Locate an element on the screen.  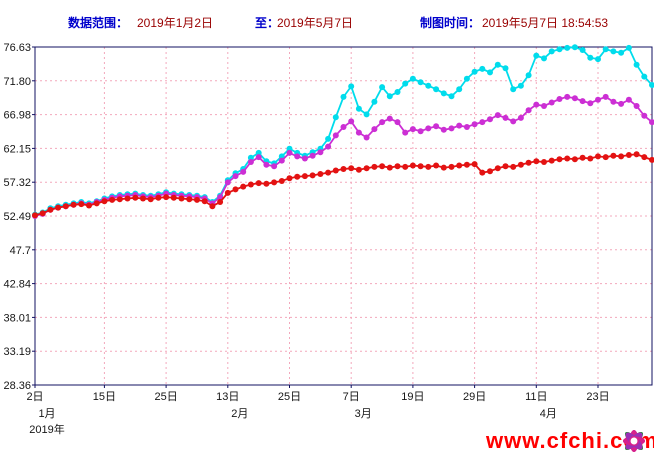
svg-text: 52.49 is located at coordinates (17, 217).